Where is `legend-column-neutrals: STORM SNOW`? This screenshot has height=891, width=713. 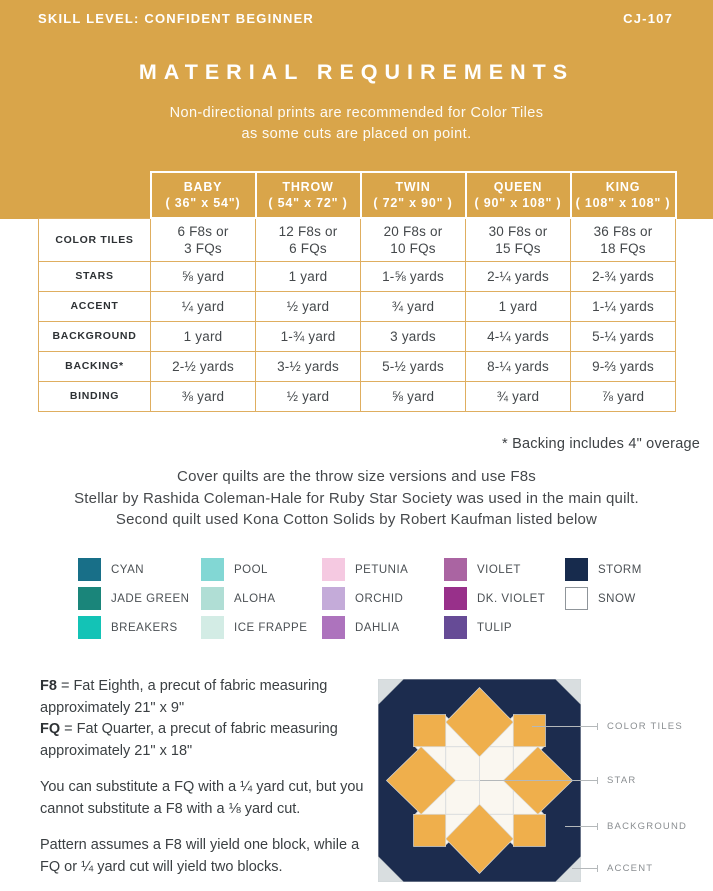
legend-column-neutrals: STORM SNOW is located at coordinates (627, 598).